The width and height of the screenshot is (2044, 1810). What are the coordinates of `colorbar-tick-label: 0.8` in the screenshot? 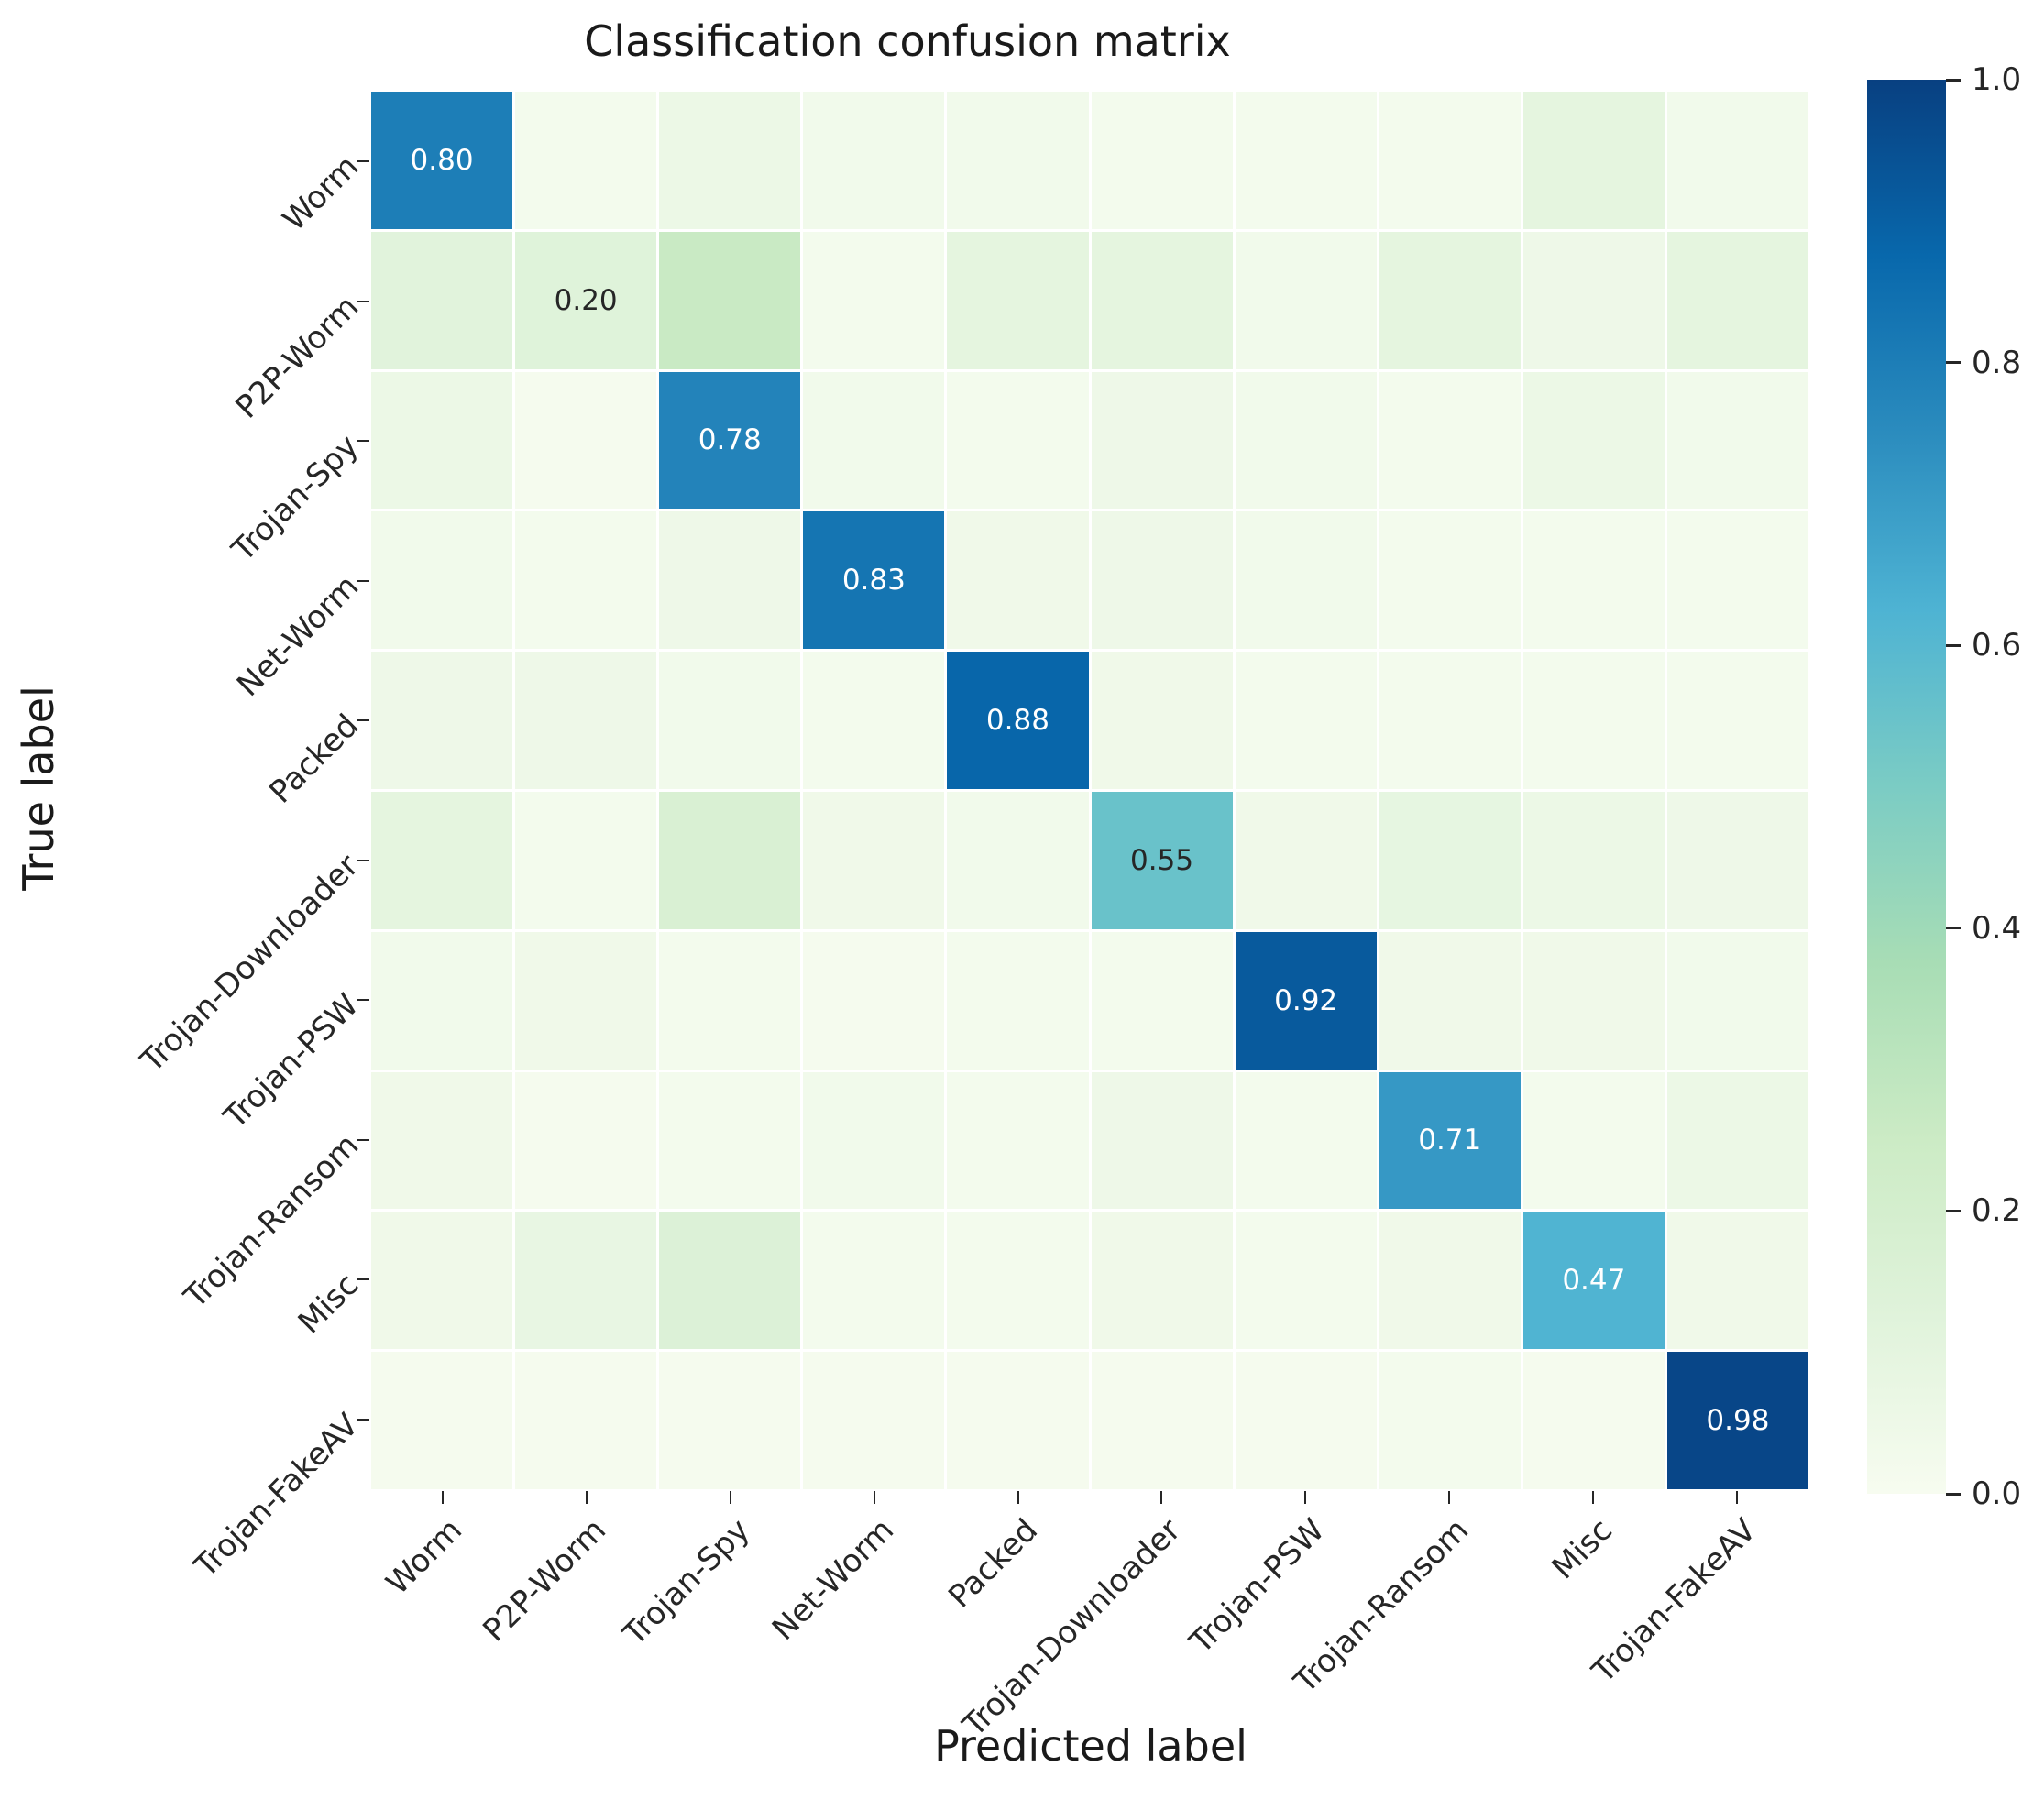 It's located at (1997, 362).